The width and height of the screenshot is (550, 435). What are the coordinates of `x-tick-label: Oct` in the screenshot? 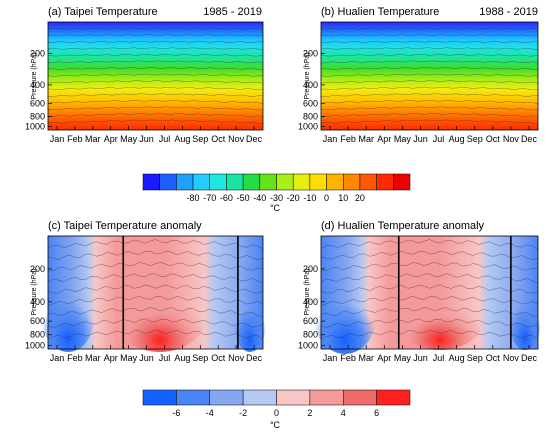 It's located at (493, 139).